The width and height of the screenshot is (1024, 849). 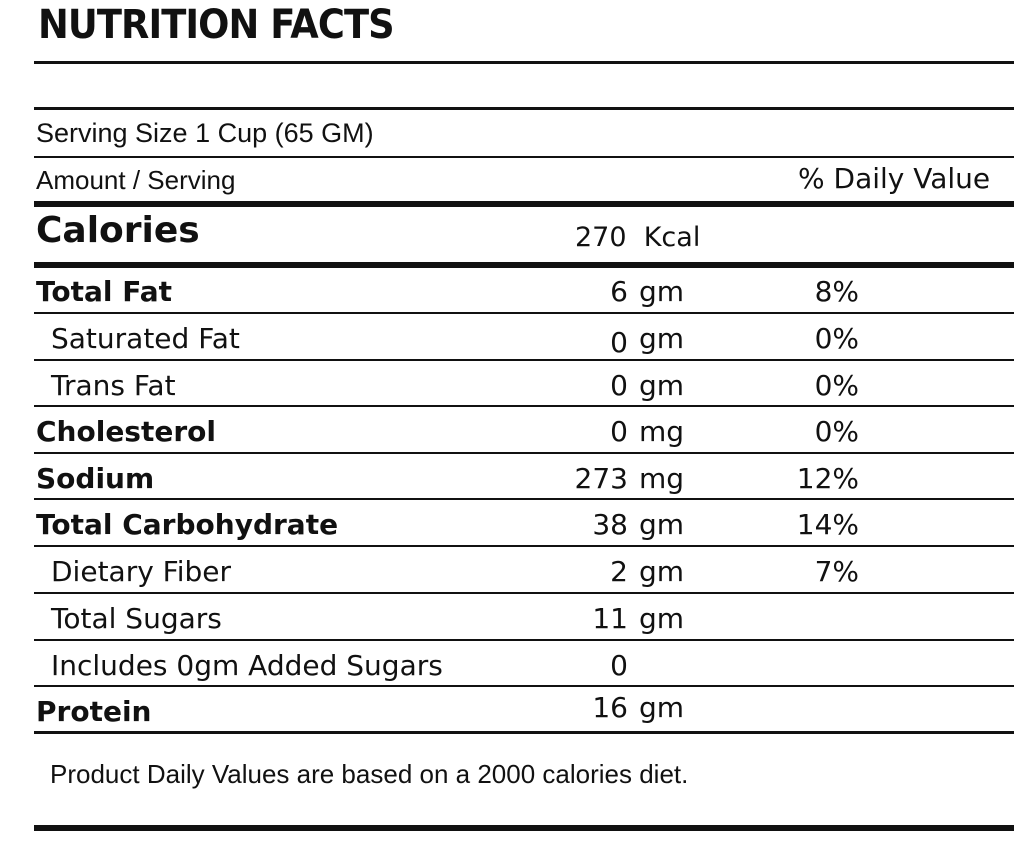 I want to click on nutrient-name: Includes 0gm Added Sugars, so click(x=247, y=665).